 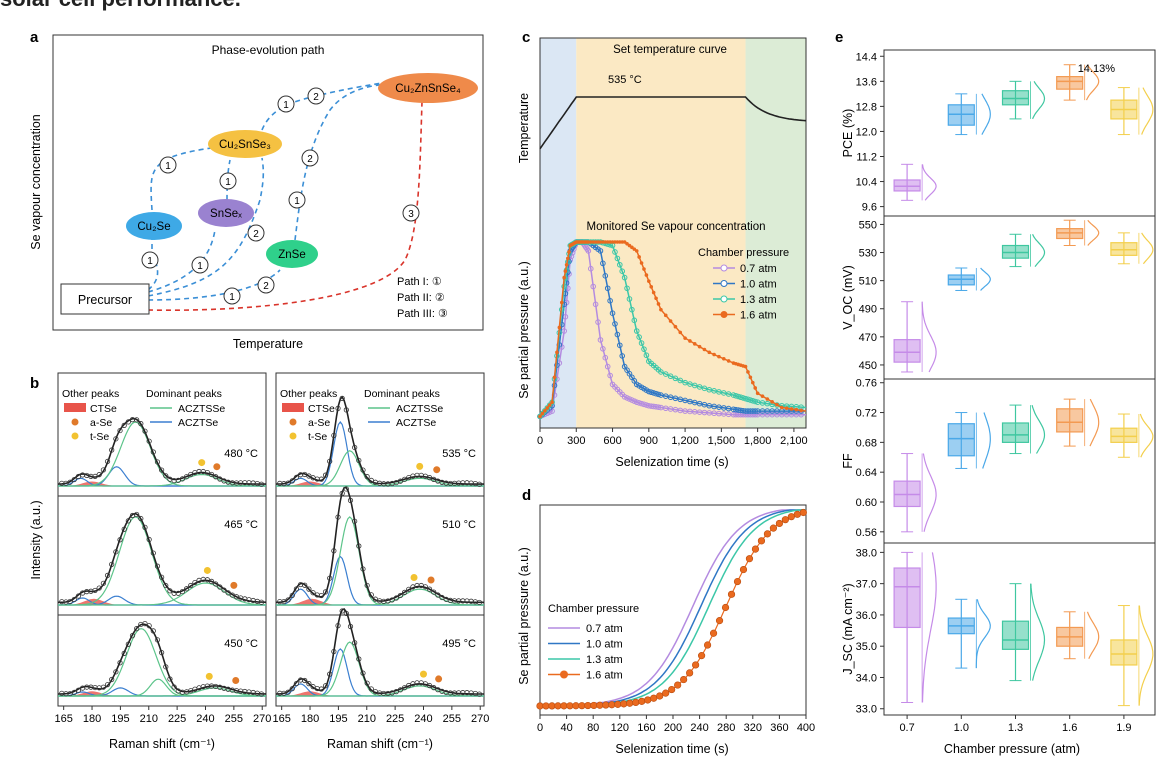 What do you see at coordinates (459, 525) in the screenshot?
I see `raman-temperature: 510 °C` at bounding box center [459, 525].